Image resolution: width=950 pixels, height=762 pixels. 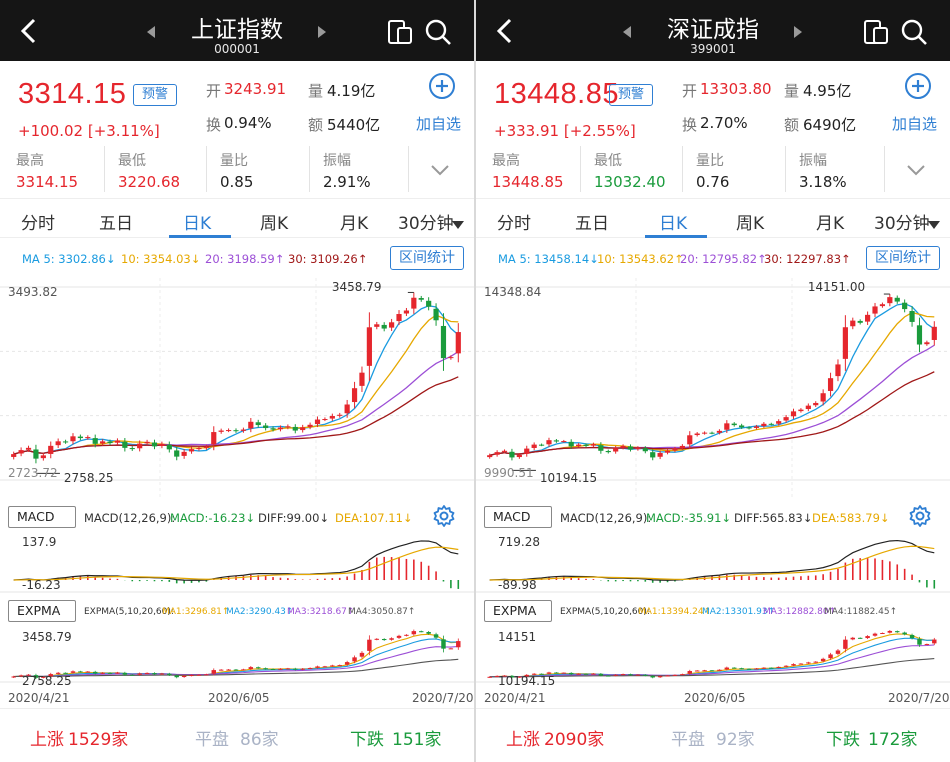 What do you see at coordinates (196, 612) in the screenshot?
I see `expma-ma1: MA1:3296.81↑` at bounding box center [196, 612].